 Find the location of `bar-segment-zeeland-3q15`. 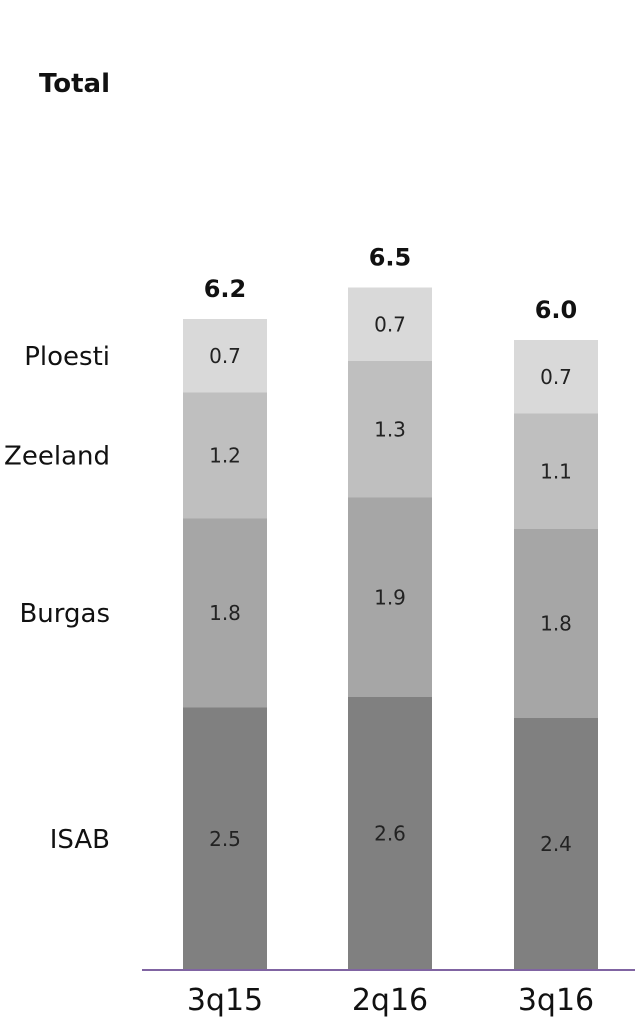

bar-segment-zeeland-3q15 is located at coordinates (225, 455).